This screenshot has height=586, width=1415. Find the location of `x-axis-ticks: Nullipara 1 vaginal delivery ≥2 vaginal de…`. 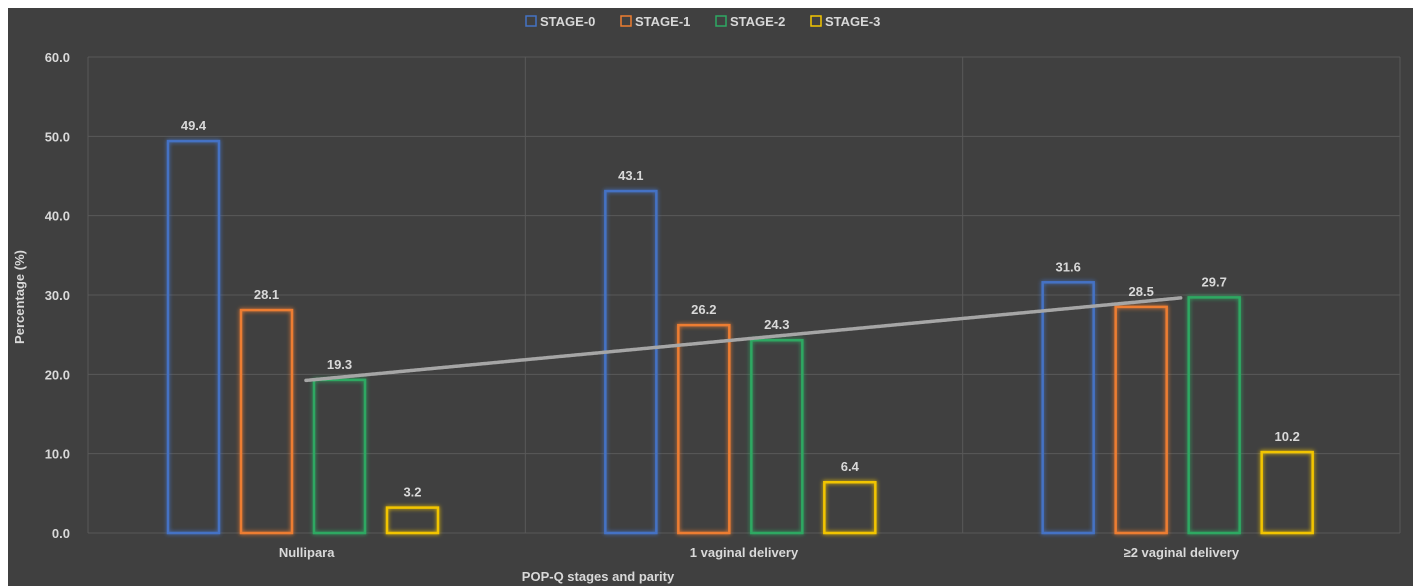

x-axis-ticks: Nullipara 1 vaginal delivery ≥2 vaginal de… is located at coordinates (759, 552).